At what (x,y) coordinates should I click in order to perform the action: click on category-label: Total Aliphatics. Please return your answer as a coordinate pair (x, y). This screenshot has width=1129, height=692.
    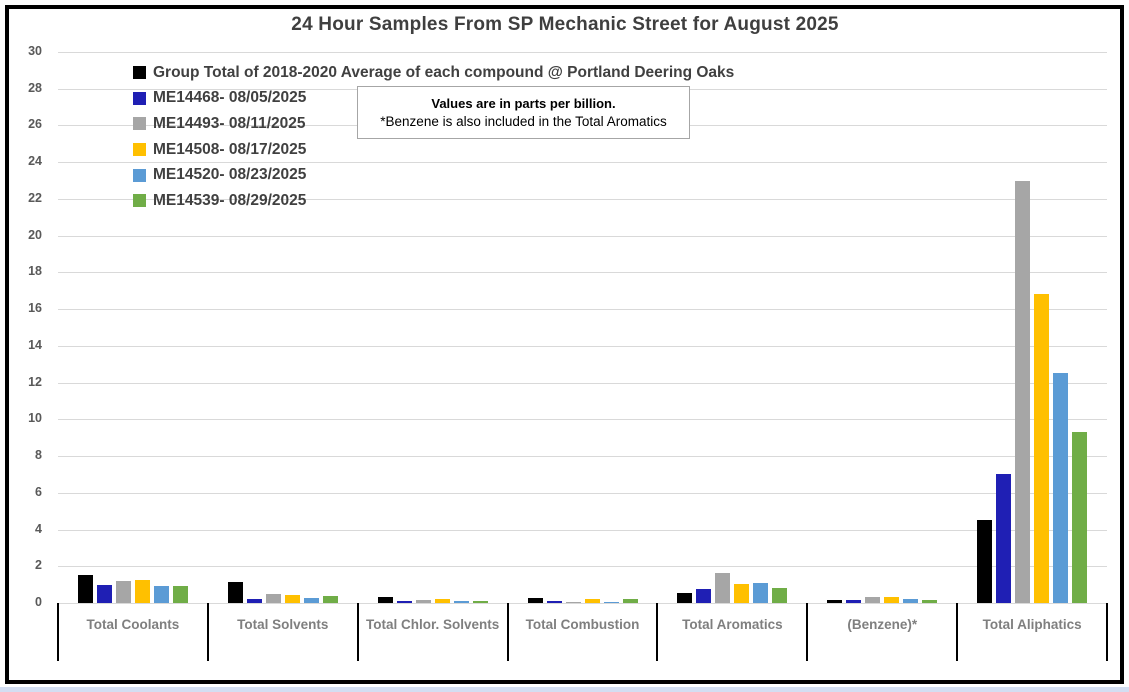
    Looking at the image, I should click on (1032, 624).